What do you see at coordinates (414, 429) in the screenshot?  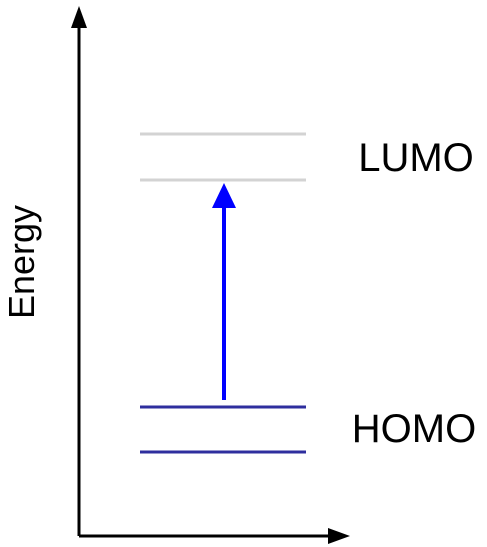 I see `homo-label: HOMO` at bounding box center [414, 429].